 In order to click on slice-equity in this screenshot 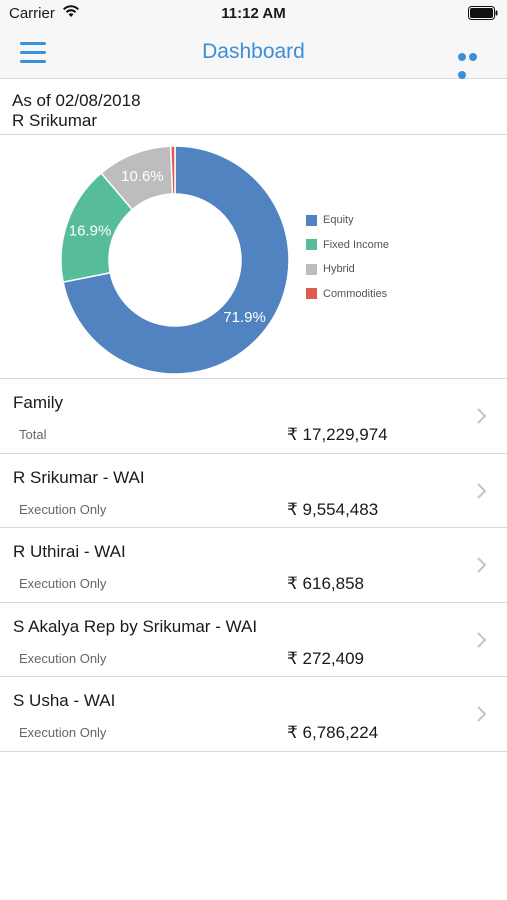, I will do `click(176, 260)`.